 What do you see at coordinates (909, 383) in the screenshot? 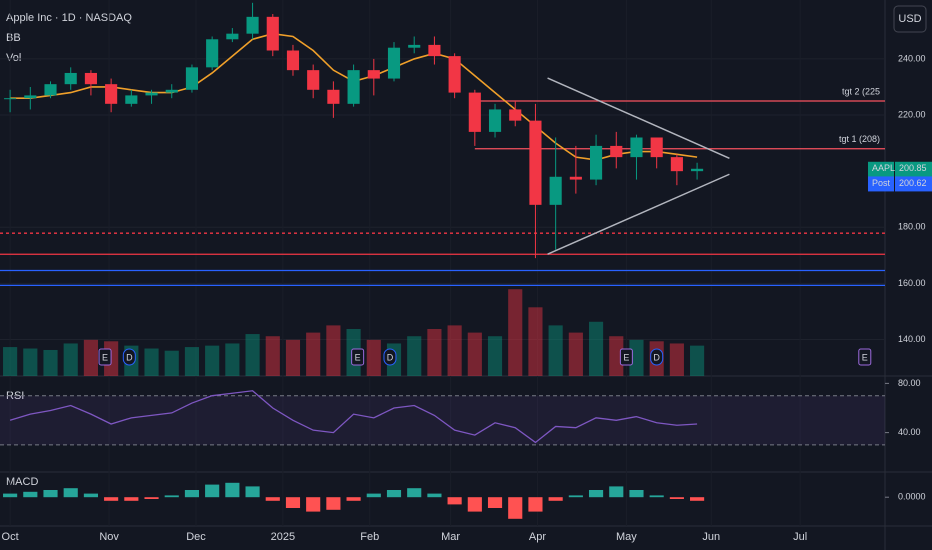
I see `y-tick-label: 80.00` at bounding box center [909, 383].